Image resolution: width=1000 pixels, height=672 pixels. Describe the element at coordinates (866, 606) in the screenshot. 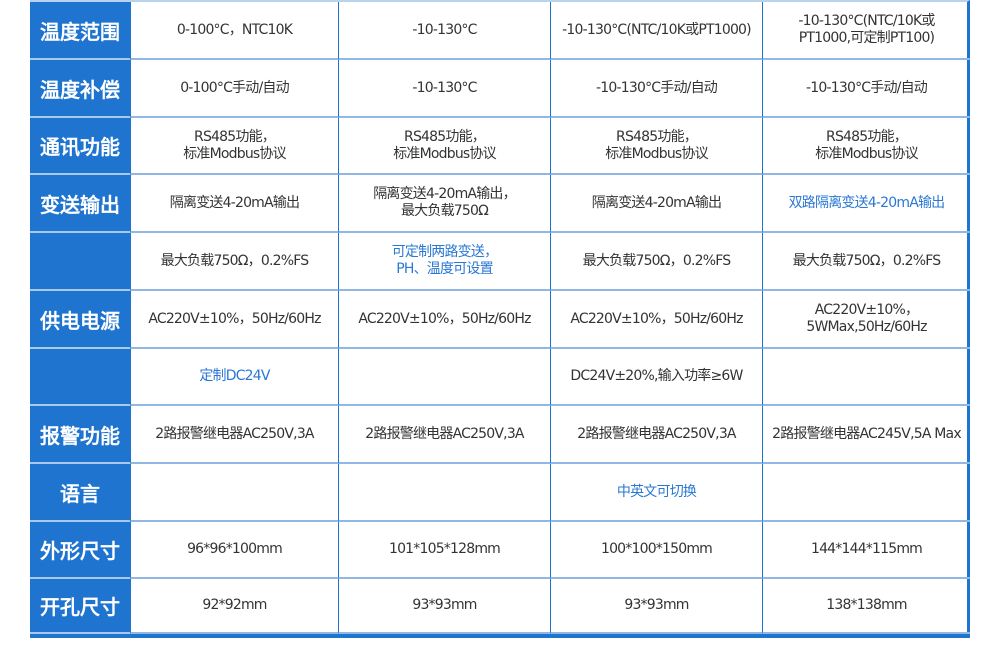

I see `table-cell: 138*138mm` at that location.